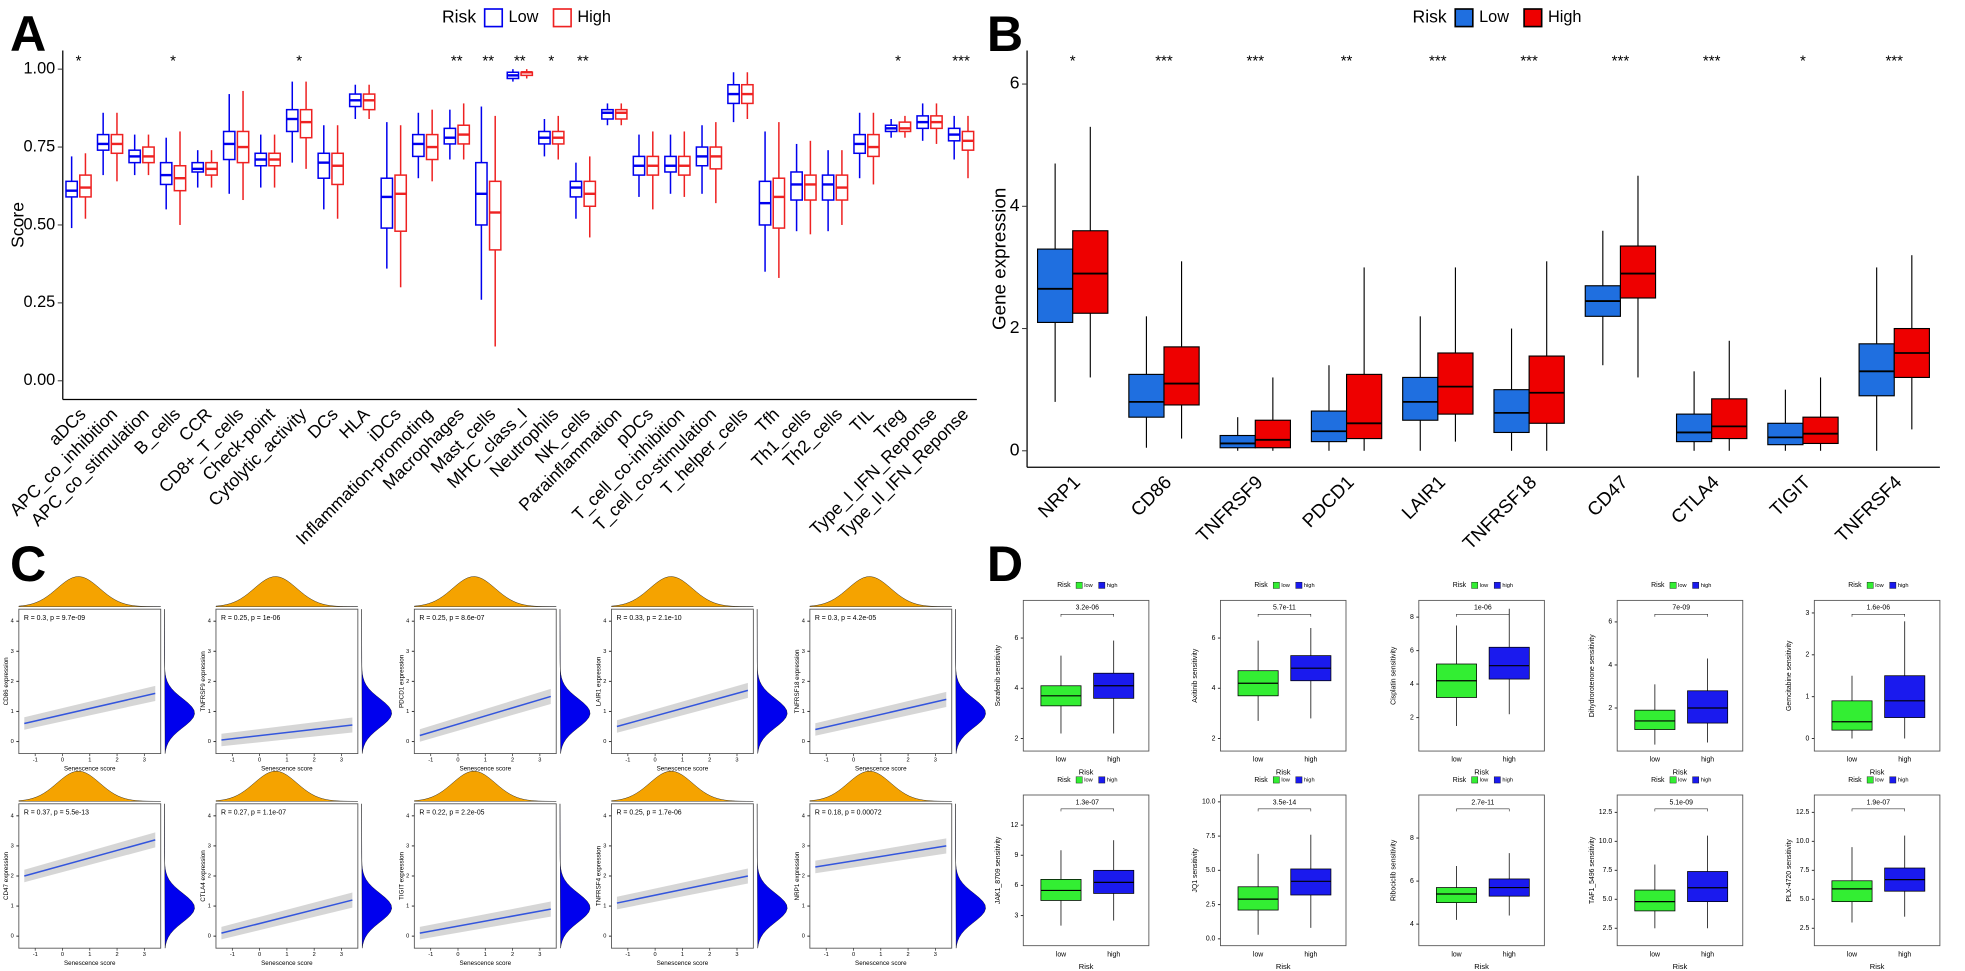  Describe the element at coordinates (1695, 499) in the screenshot. I see `x-tick-label: CTLA4` at that location.